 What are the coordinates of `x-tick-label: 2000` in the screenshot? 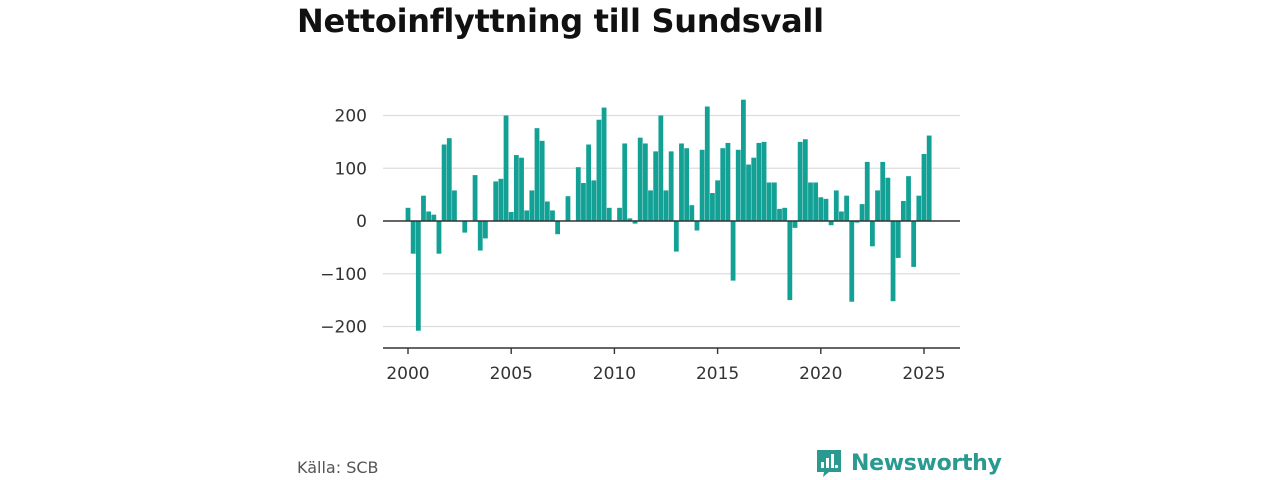 It's located at (407, 374).